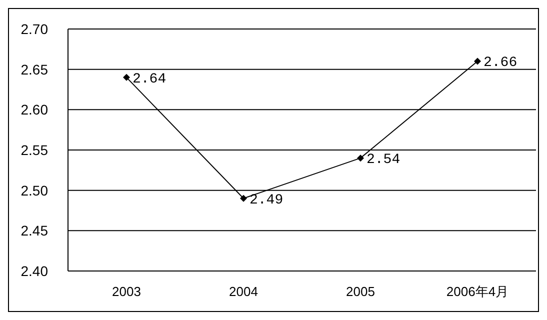 The image size is (547, 320). I want to click on x-tick-label: 2004, so click(243, 292).